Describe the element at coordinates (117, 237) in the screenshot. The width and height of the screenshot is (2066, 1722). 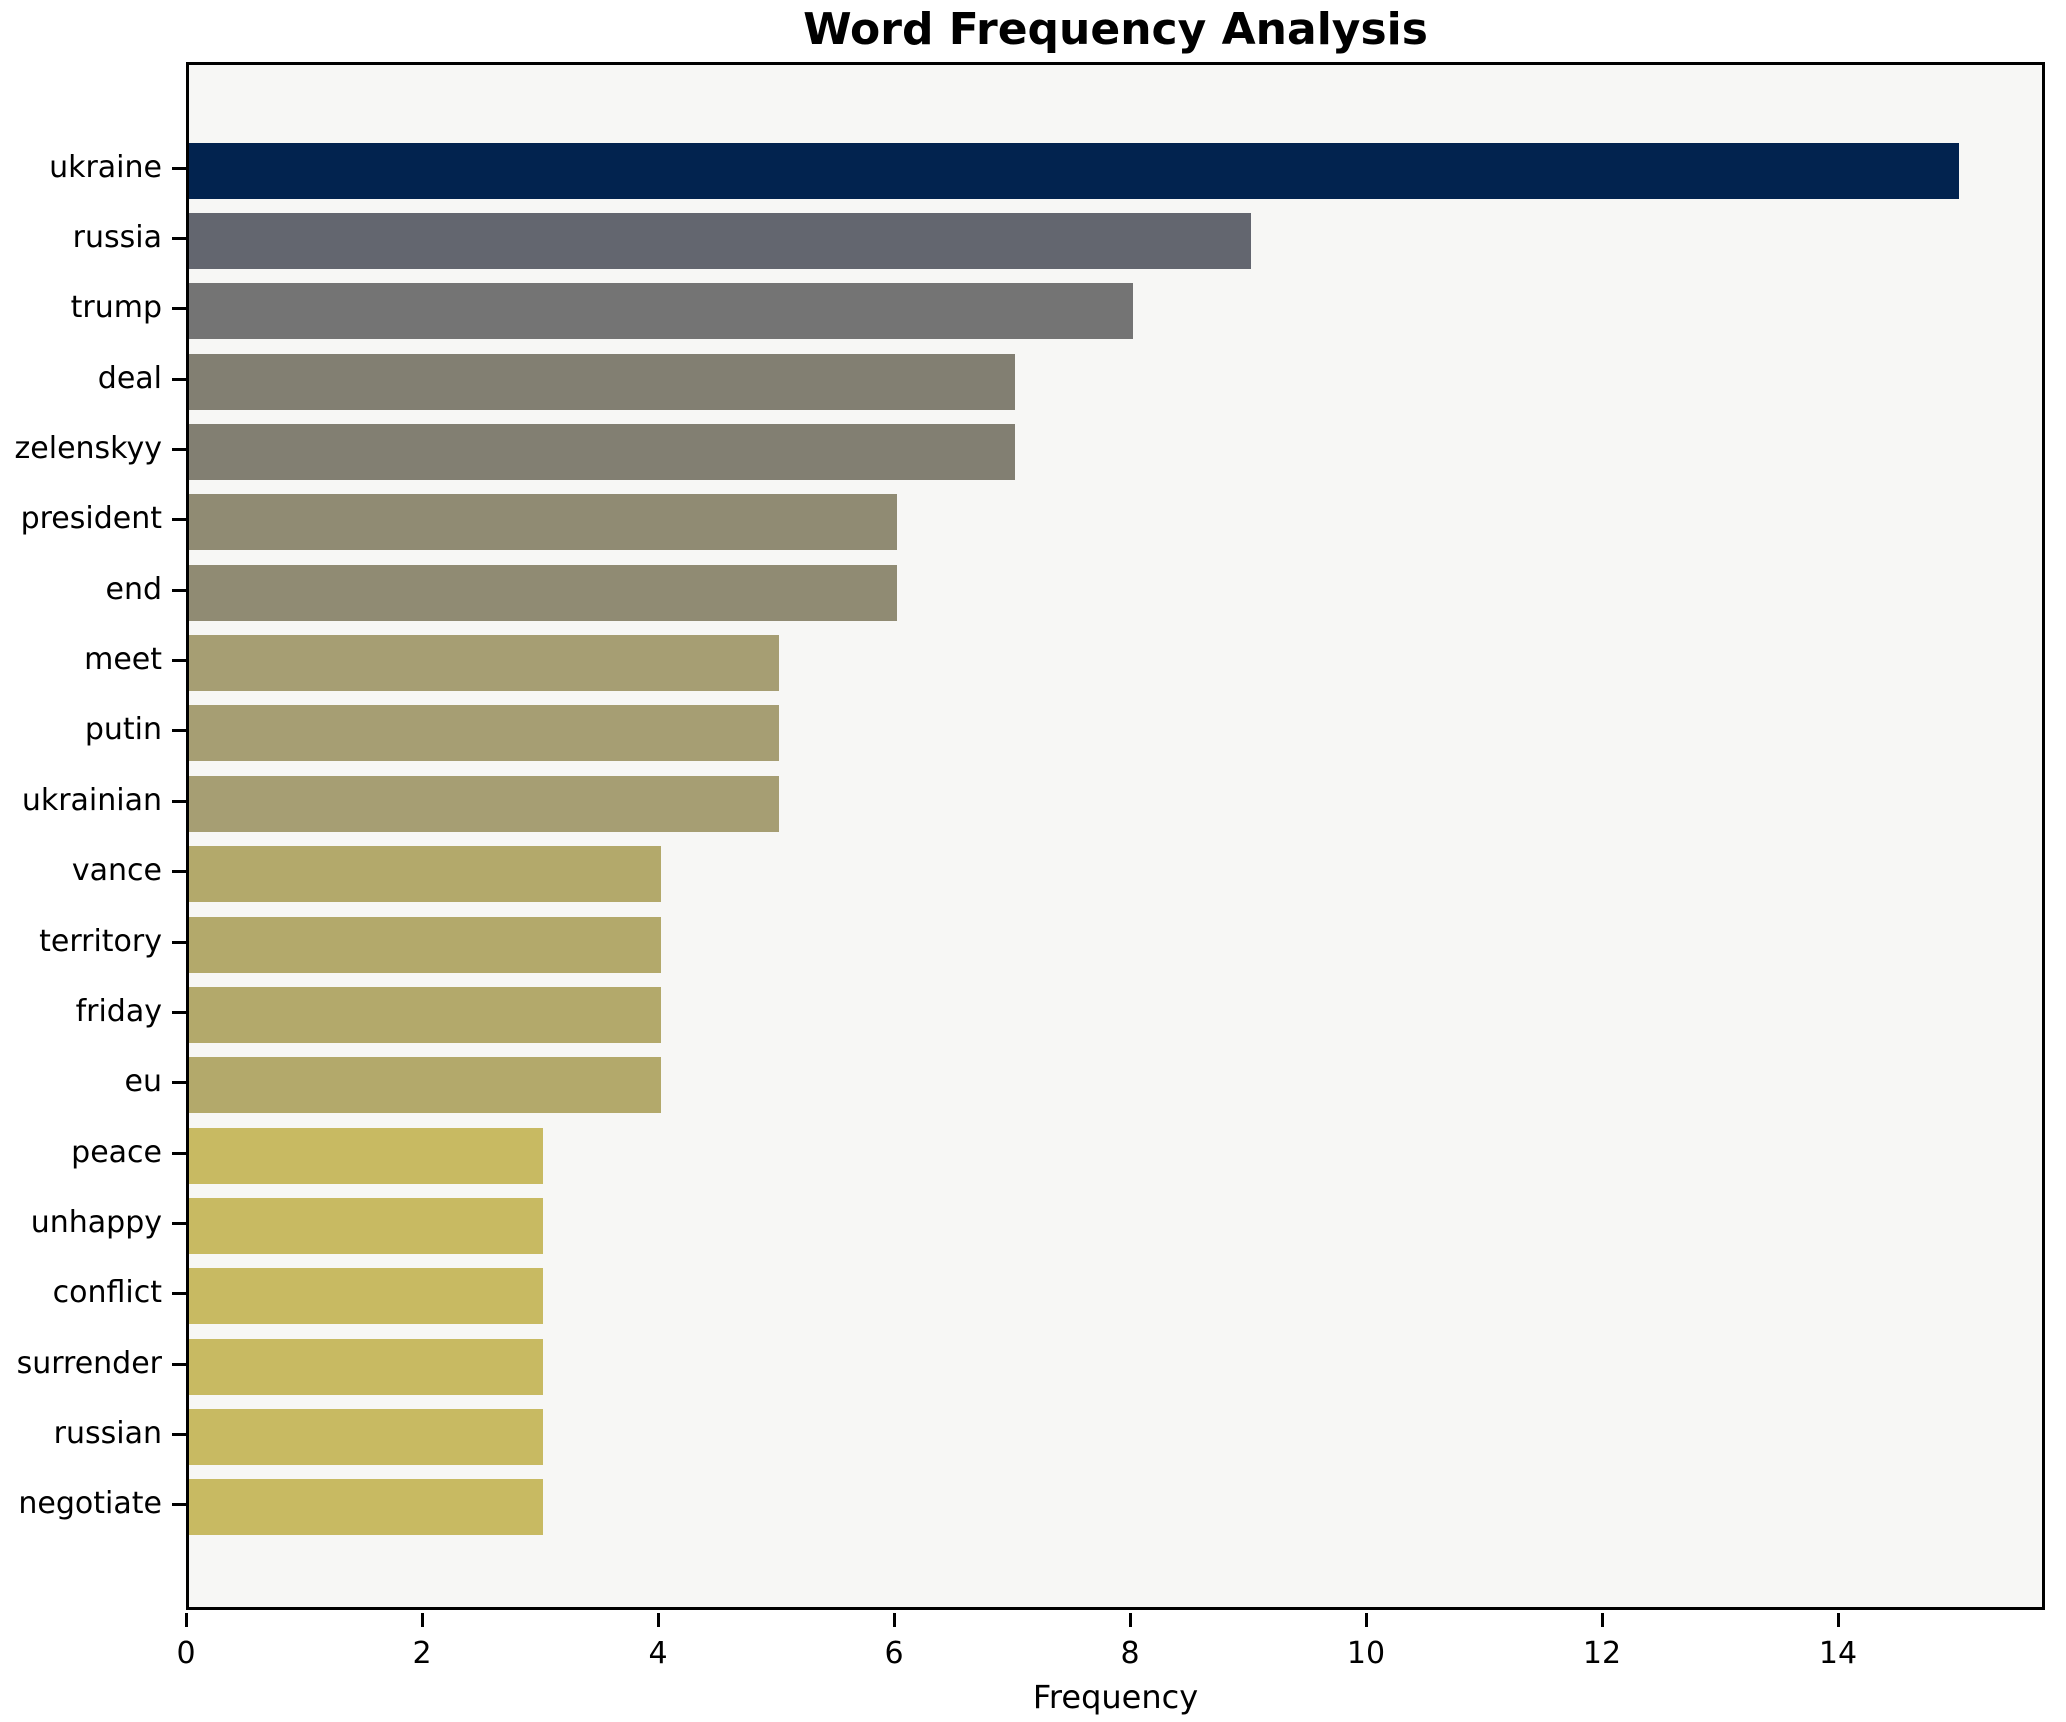
I see `y-tick-label-russia: russia` at that location.